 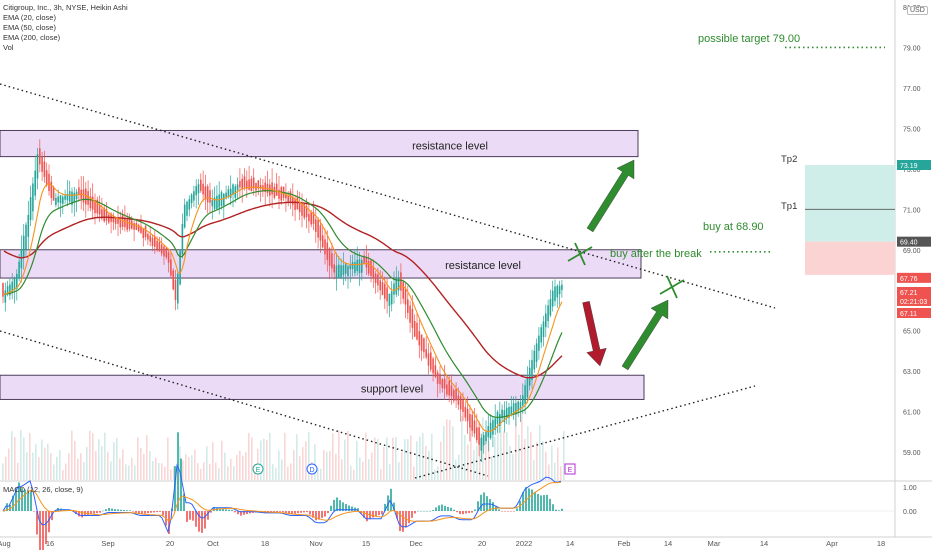 I want to click on ema50-label: EMA (50, close), so click(x=29, y=27).